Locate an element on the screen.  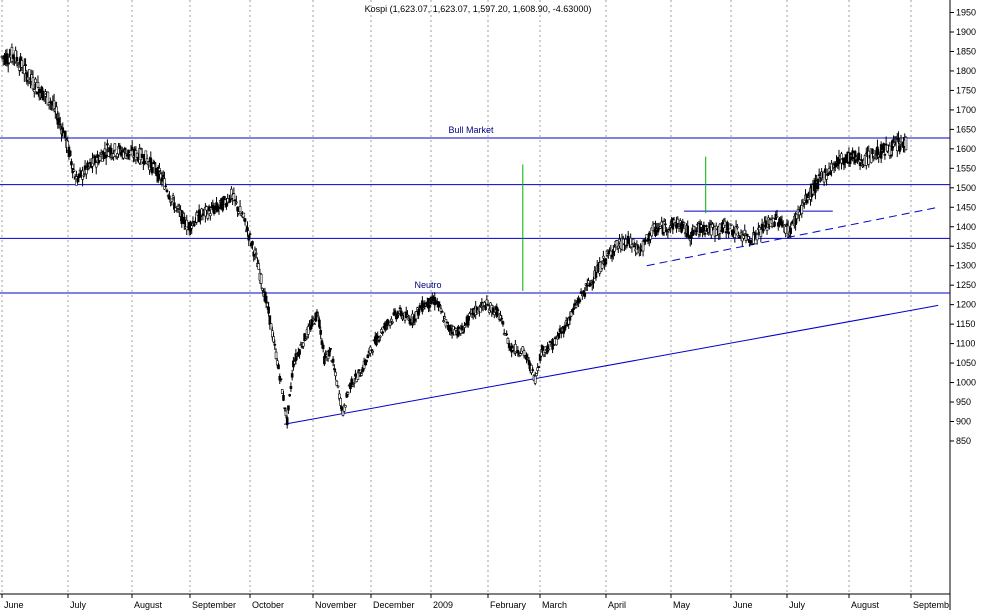
y-tick-label: 950 is located at coordinates (963, 402).